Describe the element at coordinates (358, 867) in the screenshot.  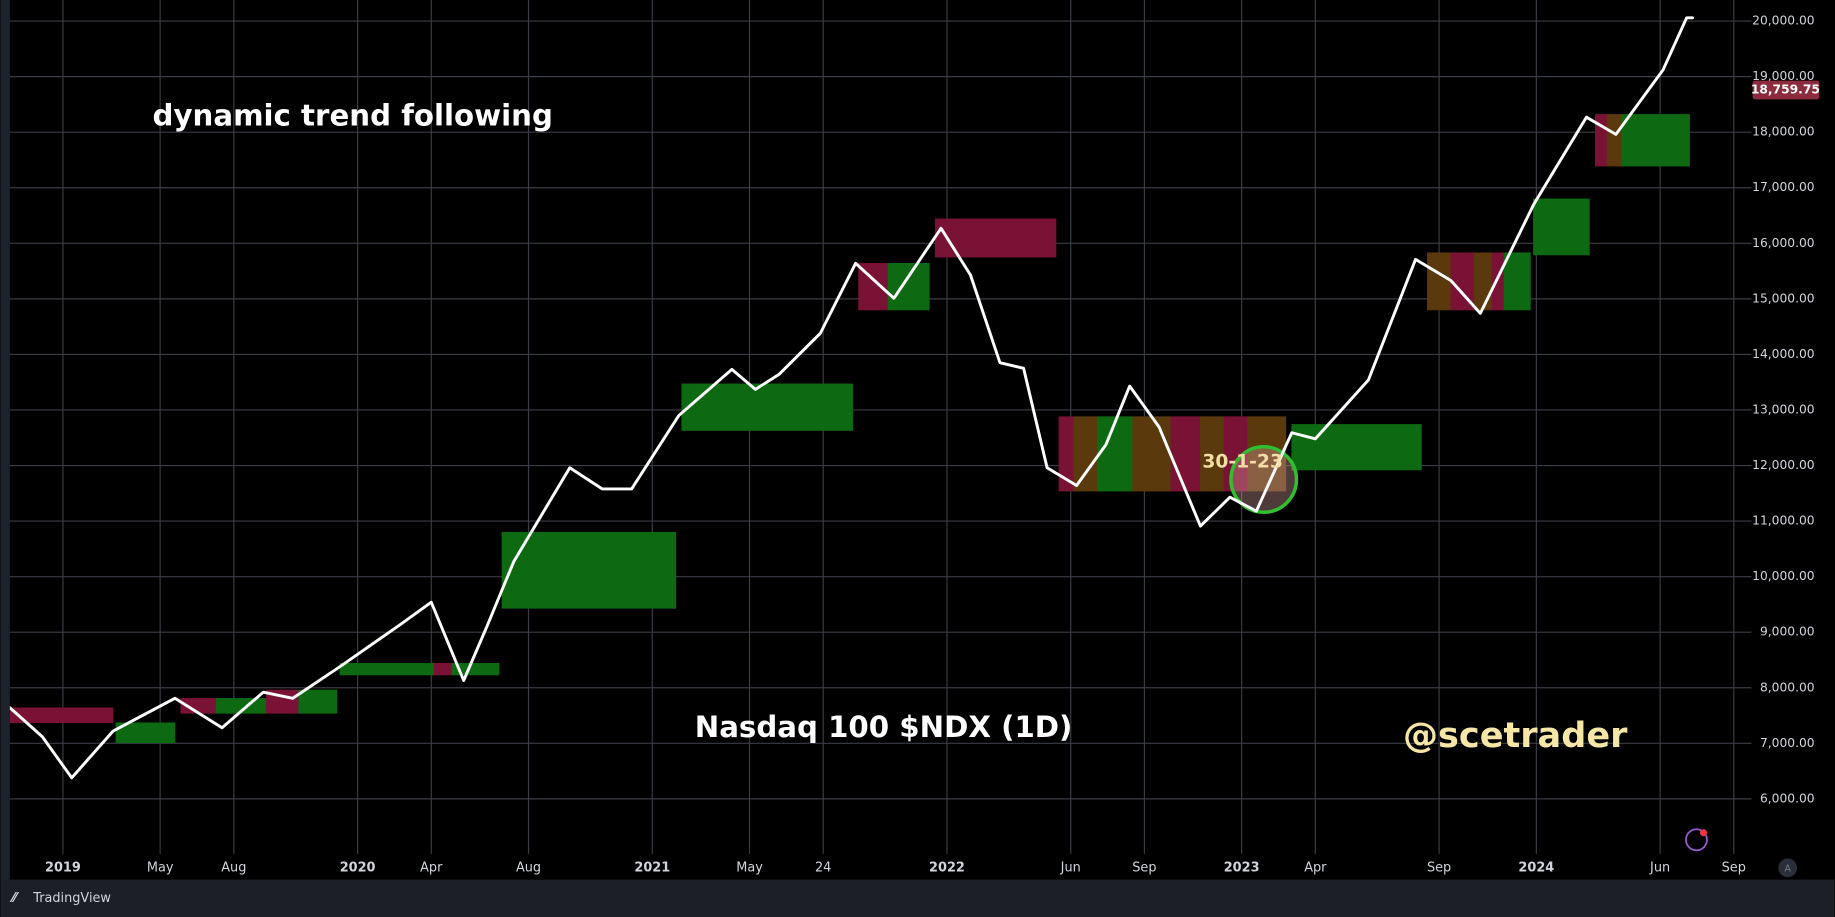
I see `x-tick-label: 2020` at that location.